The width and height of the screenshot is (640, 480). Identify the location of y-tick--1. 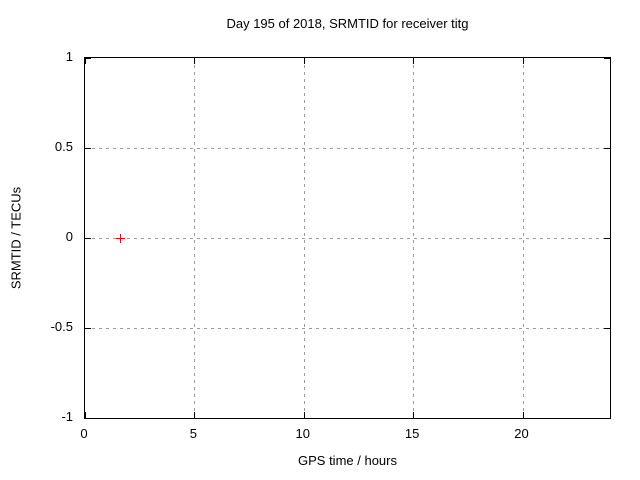
(88, 418).